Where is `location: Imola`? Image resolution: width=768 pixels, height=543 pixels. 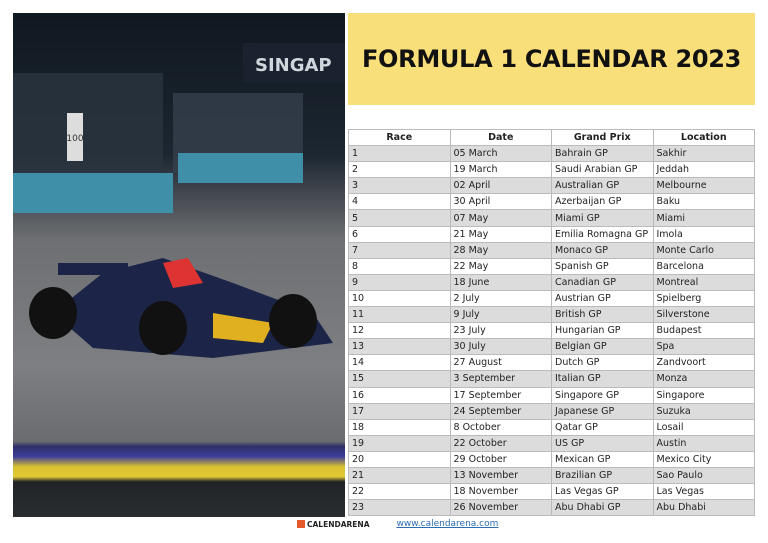
location: Imola is located at coordinates (703, 234).